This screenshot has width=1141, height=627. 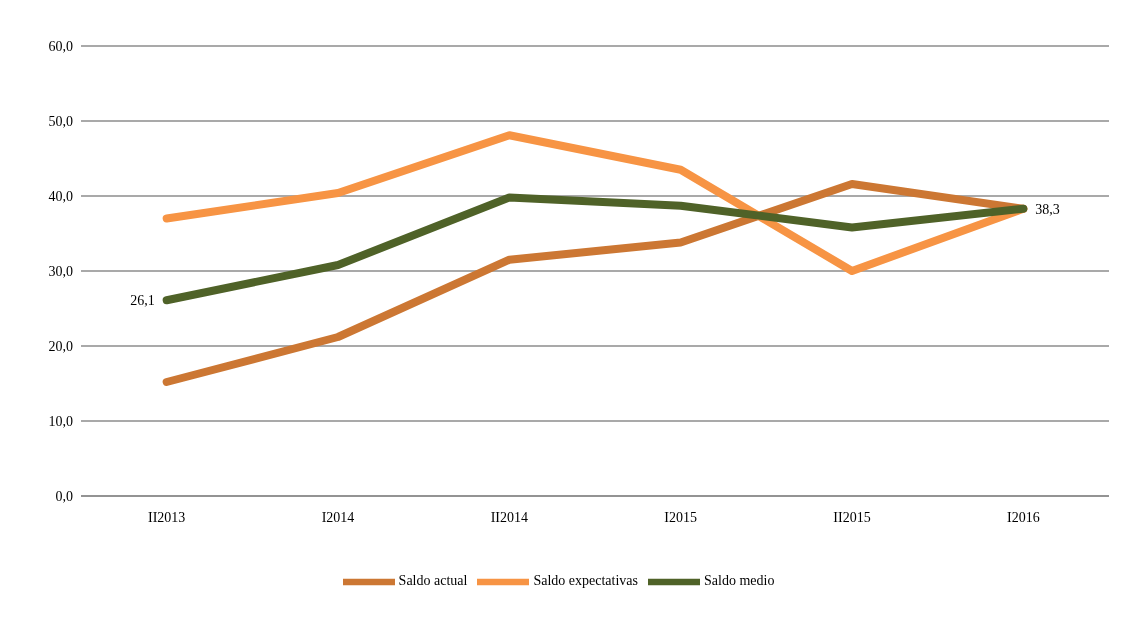 What do you see at coordinates (60, 421) in the screenshot?
I see `y-tick-label: 10,0` at bounding box center [60, 421].